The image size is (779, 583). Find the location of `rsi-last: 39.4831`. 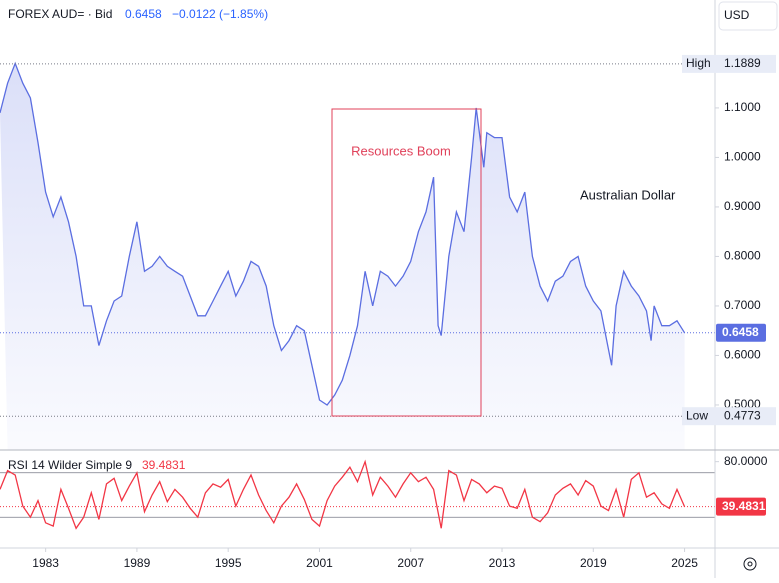

rsi-last: 39.4831 is located at coordinates (164, 465).